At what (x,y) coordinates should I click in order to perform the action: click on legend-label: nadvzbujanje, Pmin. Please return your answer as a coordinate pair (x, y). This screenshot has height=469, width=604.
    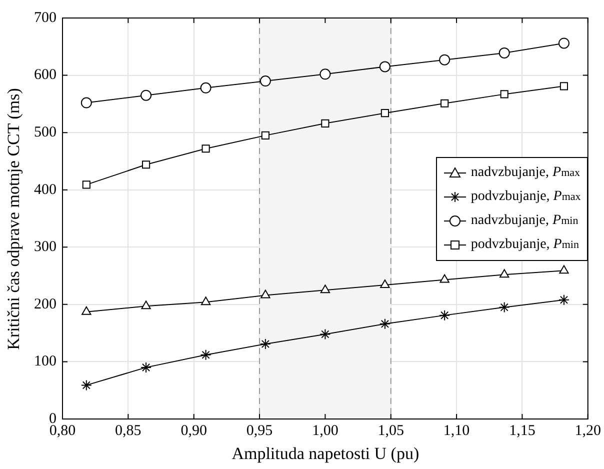
    Looking at the image, I should click on (524, 221).